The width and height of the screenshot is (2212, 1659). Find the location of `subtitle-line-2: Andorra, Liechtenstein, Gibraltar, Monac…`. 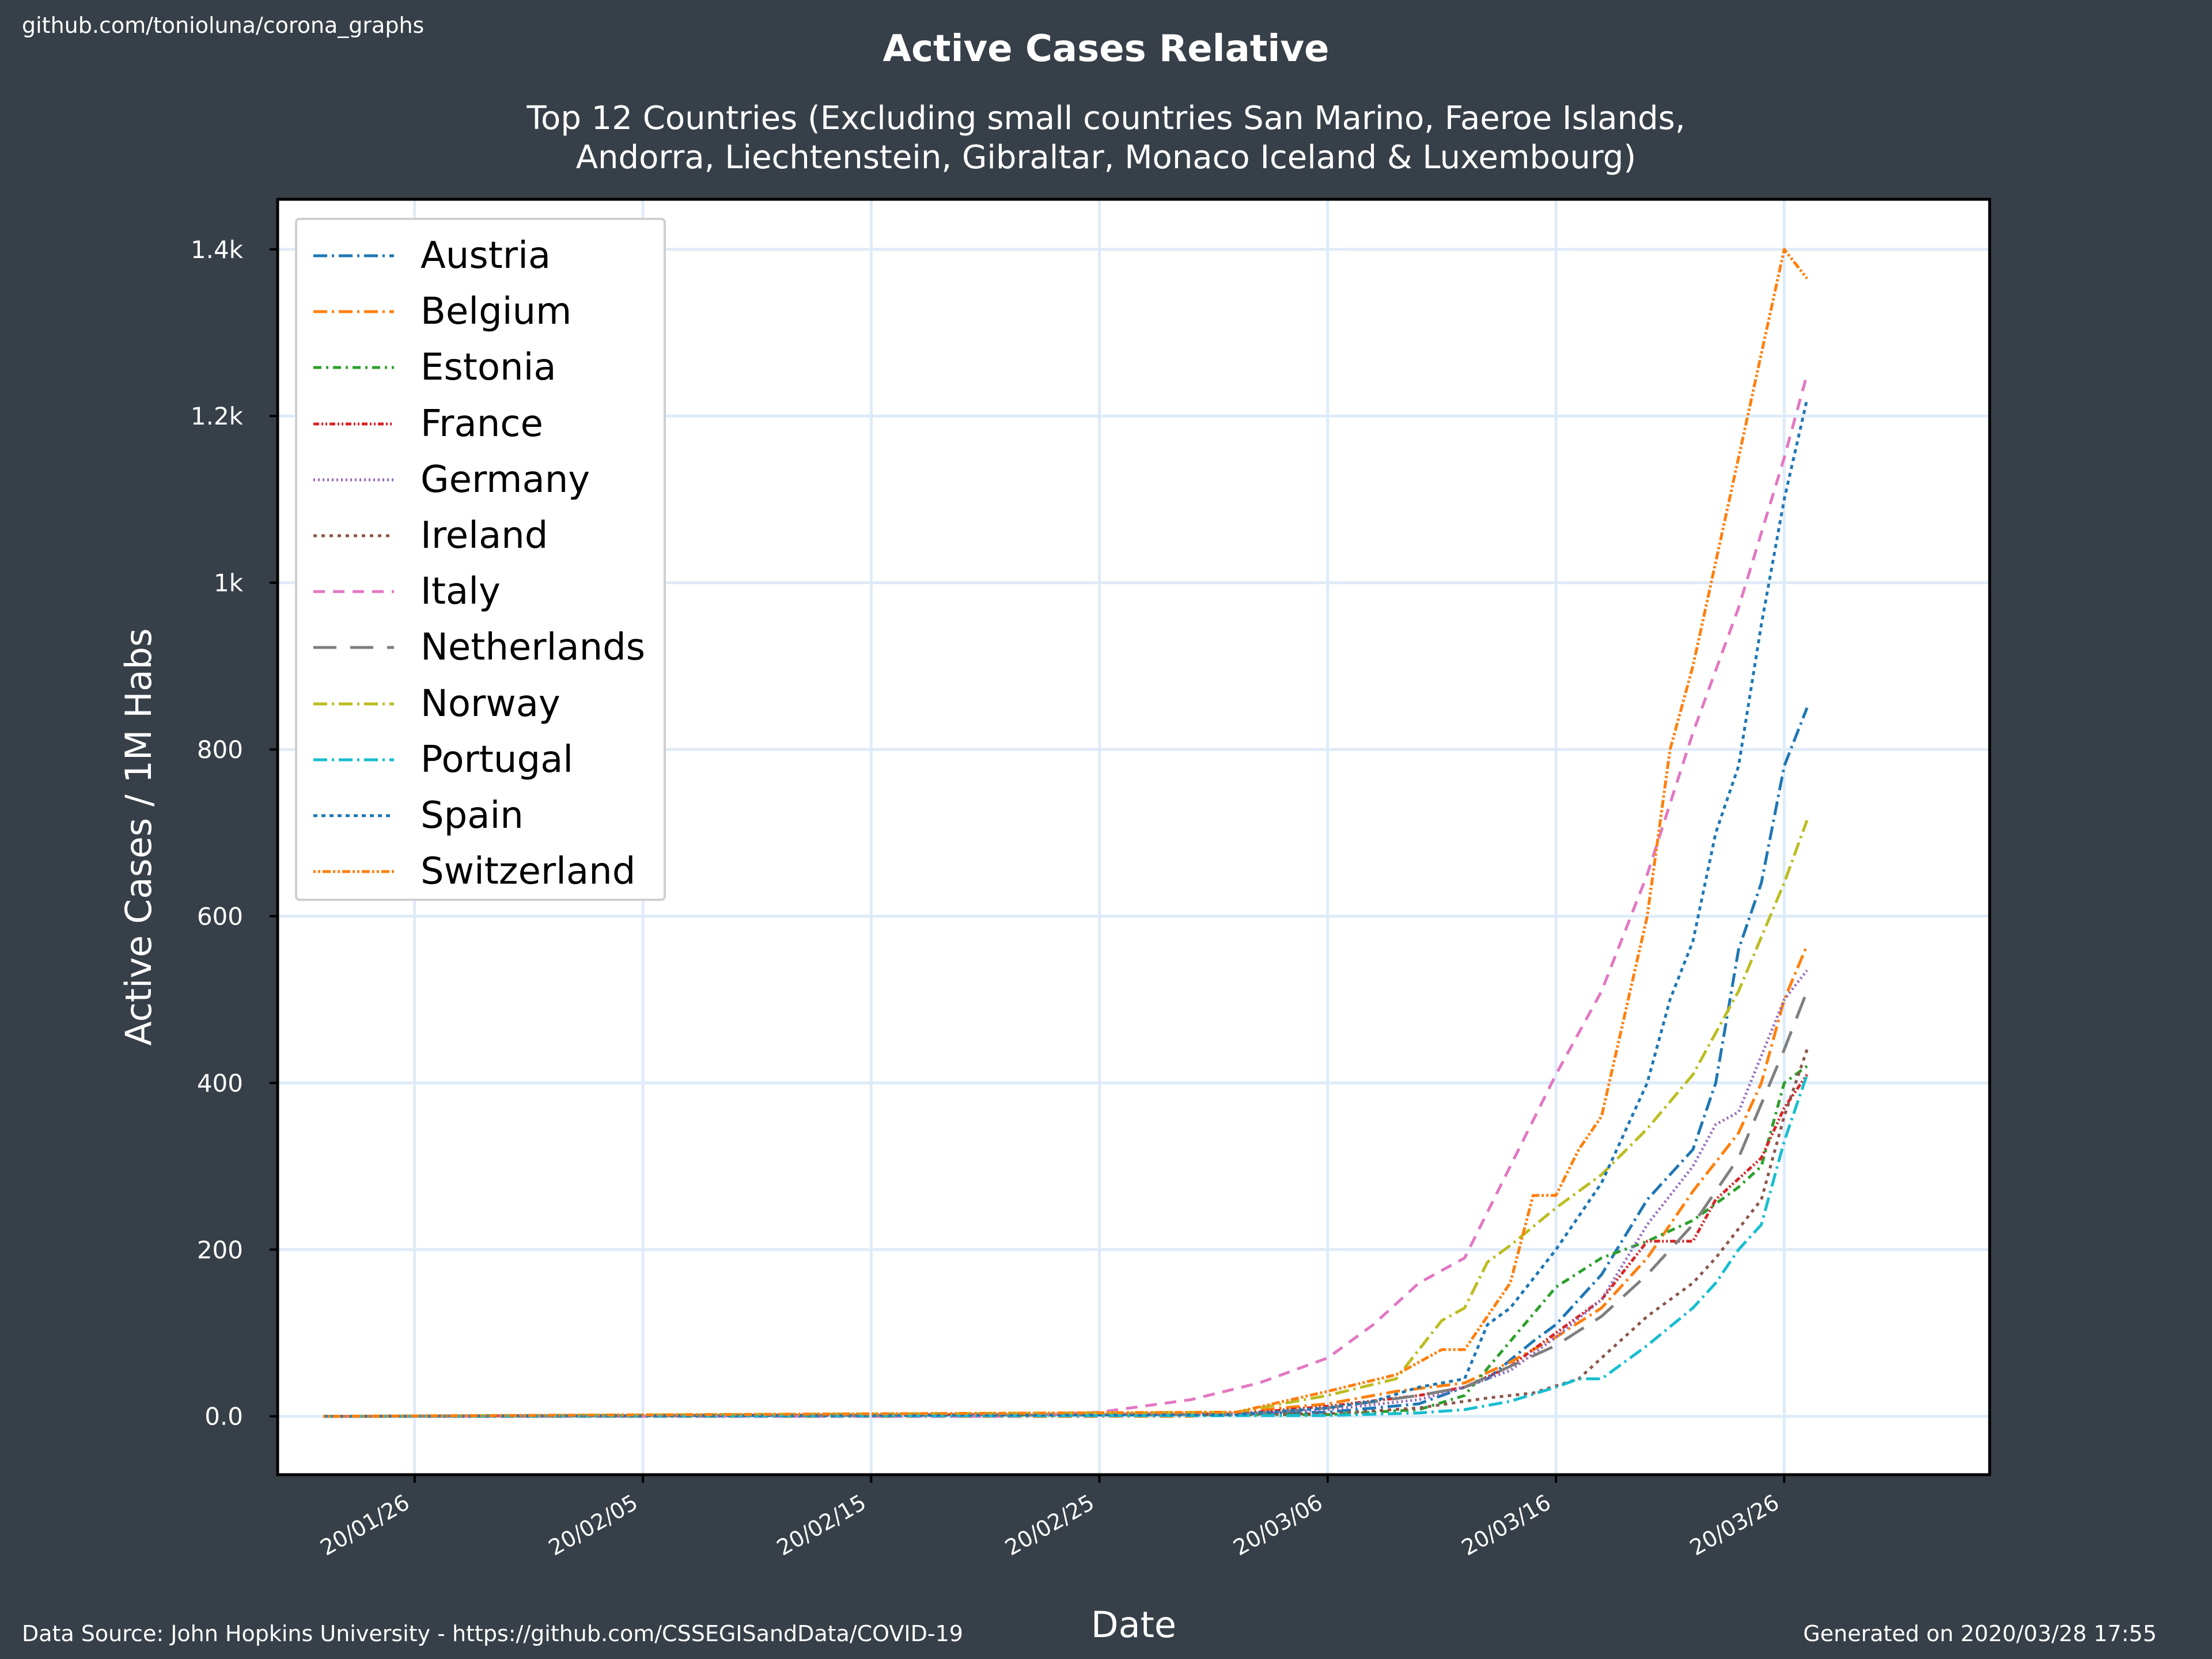

subtitle-line-2: Andorra, Liechtenstein, Gibraltar, Monac… is located at coordinates (1106, 157).